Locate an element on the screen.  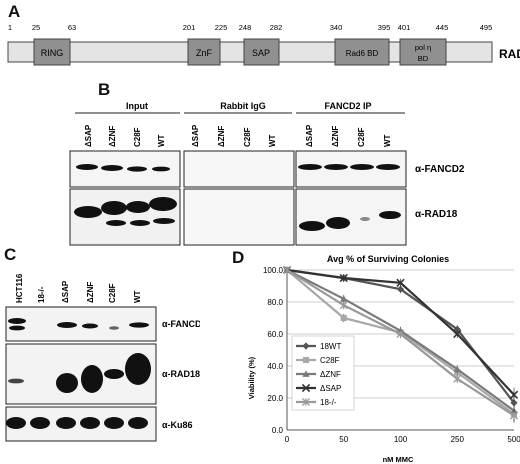
pos-63: 63 is located at coordinates (72, 27).